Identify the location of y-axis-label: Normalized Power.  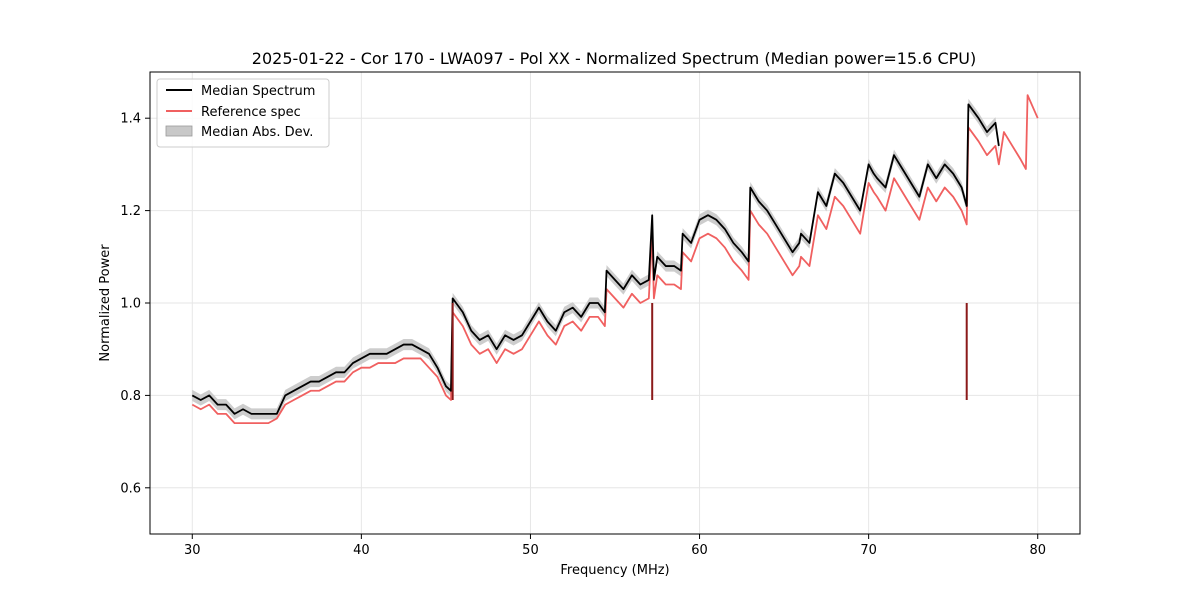
(105, 303).